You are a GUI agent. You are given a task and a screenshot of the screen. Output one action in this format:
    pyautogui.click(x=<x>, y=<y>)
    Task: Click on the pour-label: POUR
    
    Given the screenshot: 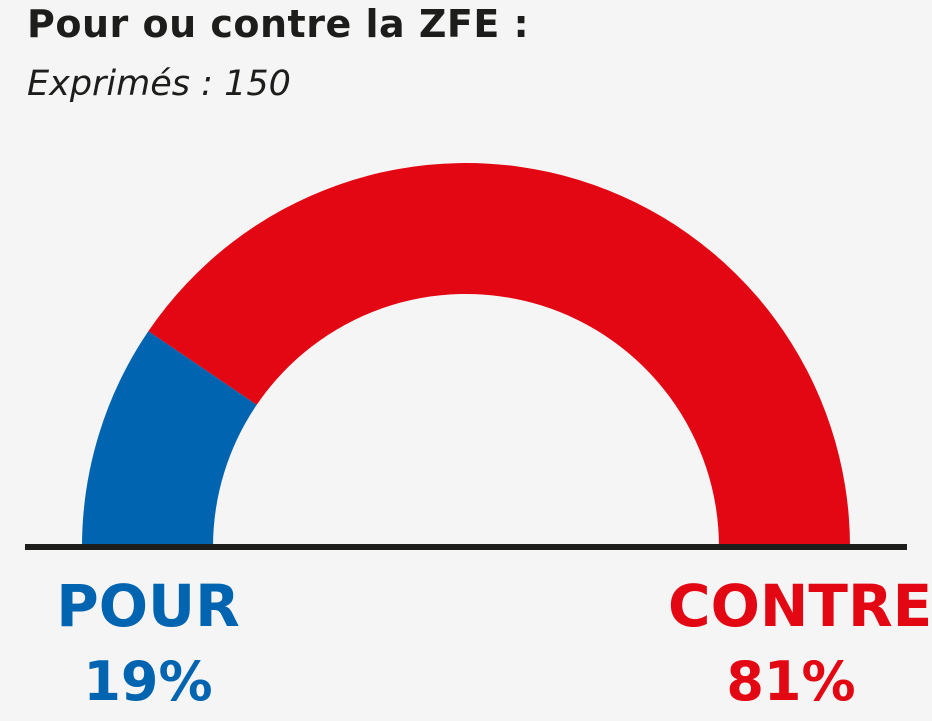 What is the action you would take?
    pyautogui.click(x=148, y=606)
    